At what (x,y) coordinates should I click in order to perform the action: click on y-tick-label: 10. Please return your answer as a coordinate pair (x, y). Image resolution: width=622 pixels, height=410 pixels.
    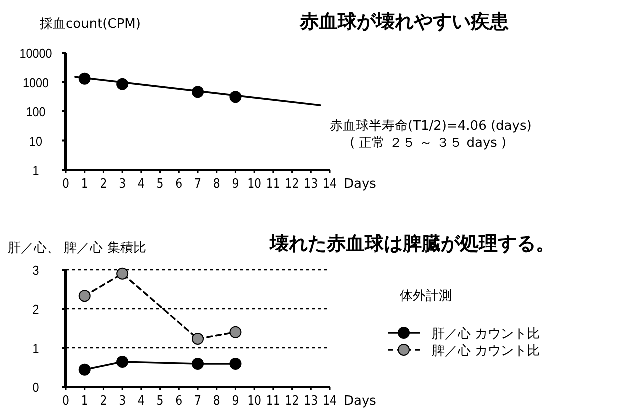
    Looking at the image, I should click on (37, 141).